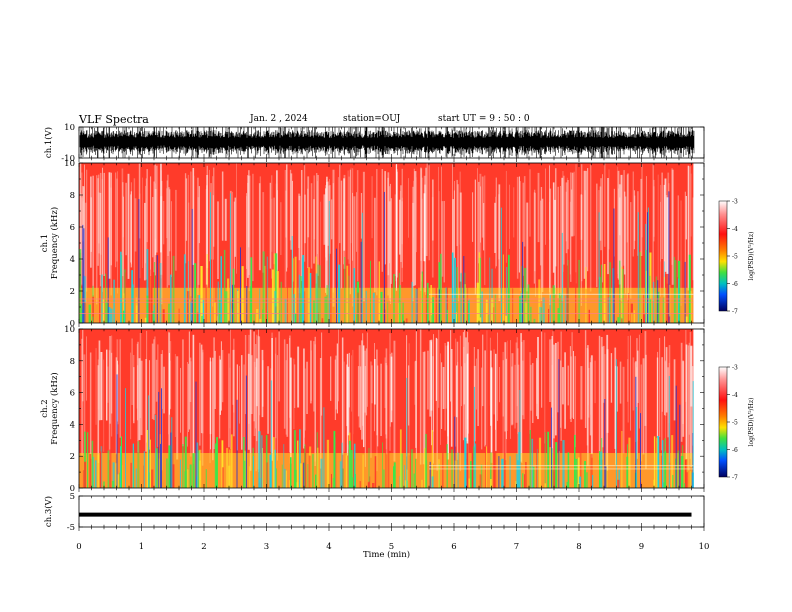 The height and width of the screenshot is (612, 792). Describe the element at coordinates (328, 547) in the screenshot. I see `x-tick-label: 4` at that location.